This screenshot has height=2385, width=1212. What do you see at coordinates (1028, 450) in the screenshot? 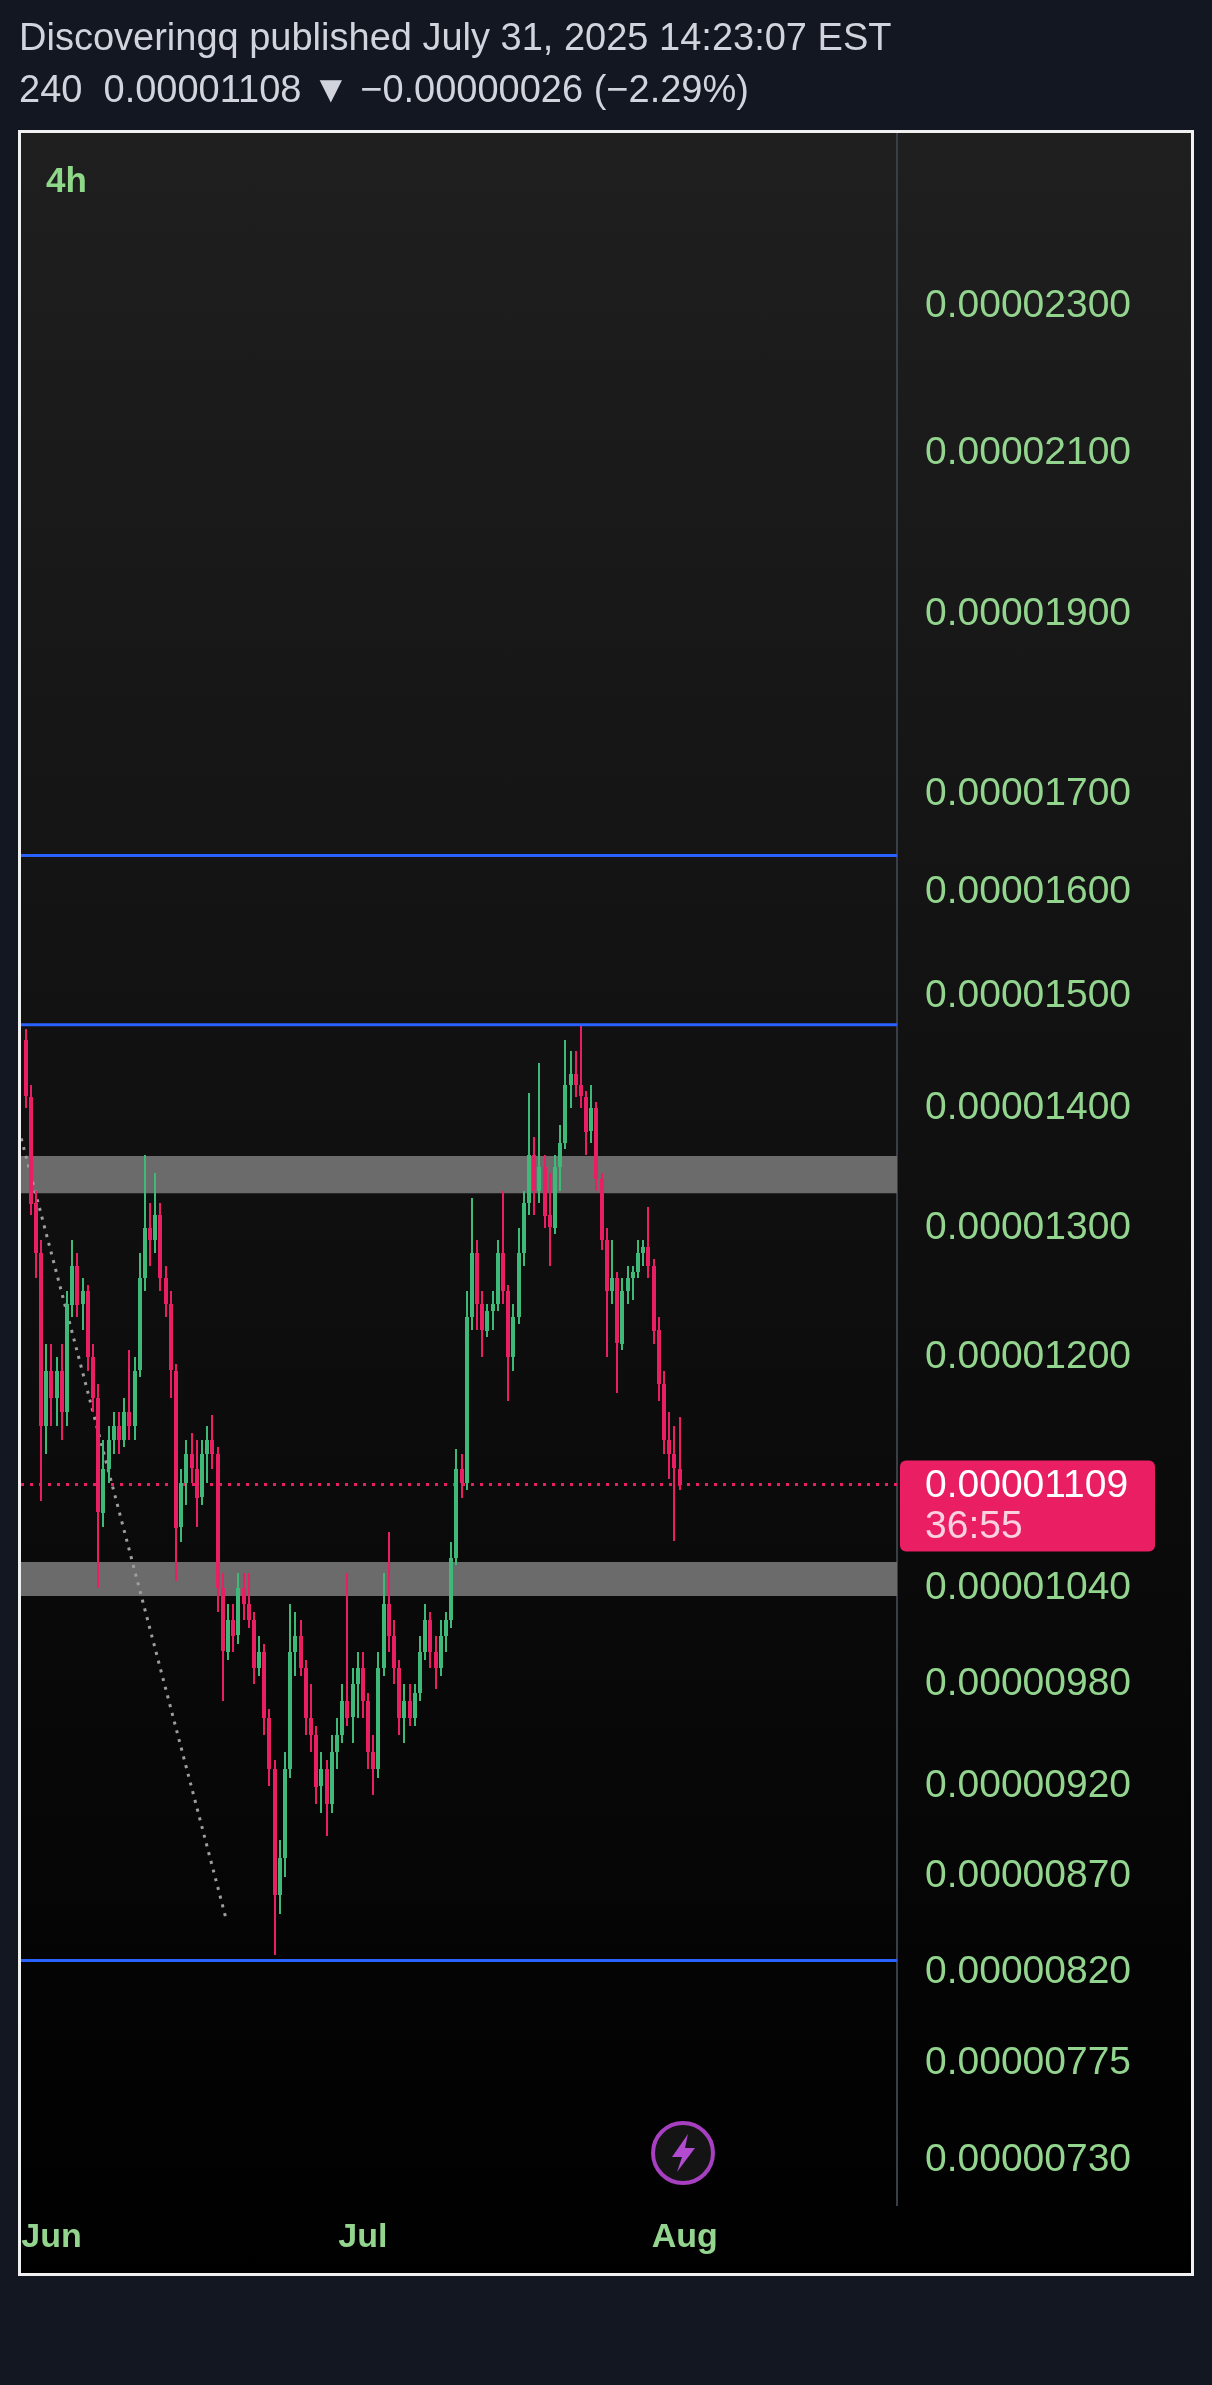
I see `y-tick-label: 0.00002100` at bounding box center [1028, 450].